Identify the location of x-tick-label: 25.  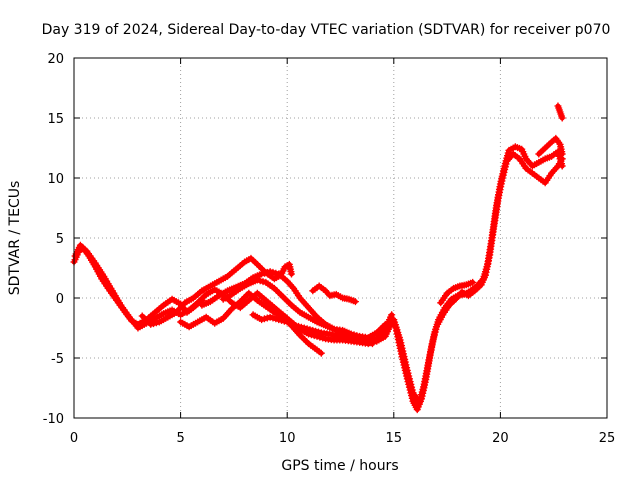
(607, 438).